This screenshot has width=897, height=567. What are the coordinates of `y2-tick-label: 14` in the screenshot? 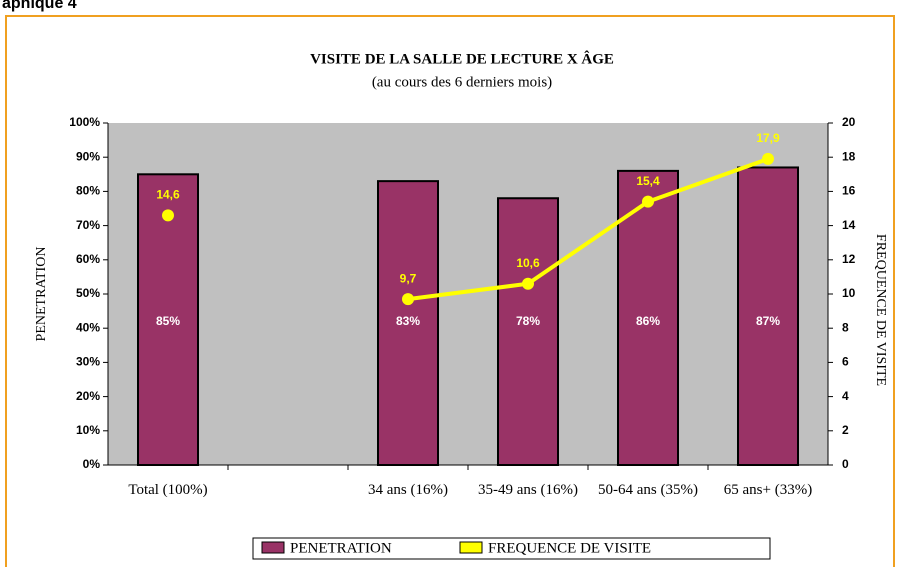 It's located at (849, 225).